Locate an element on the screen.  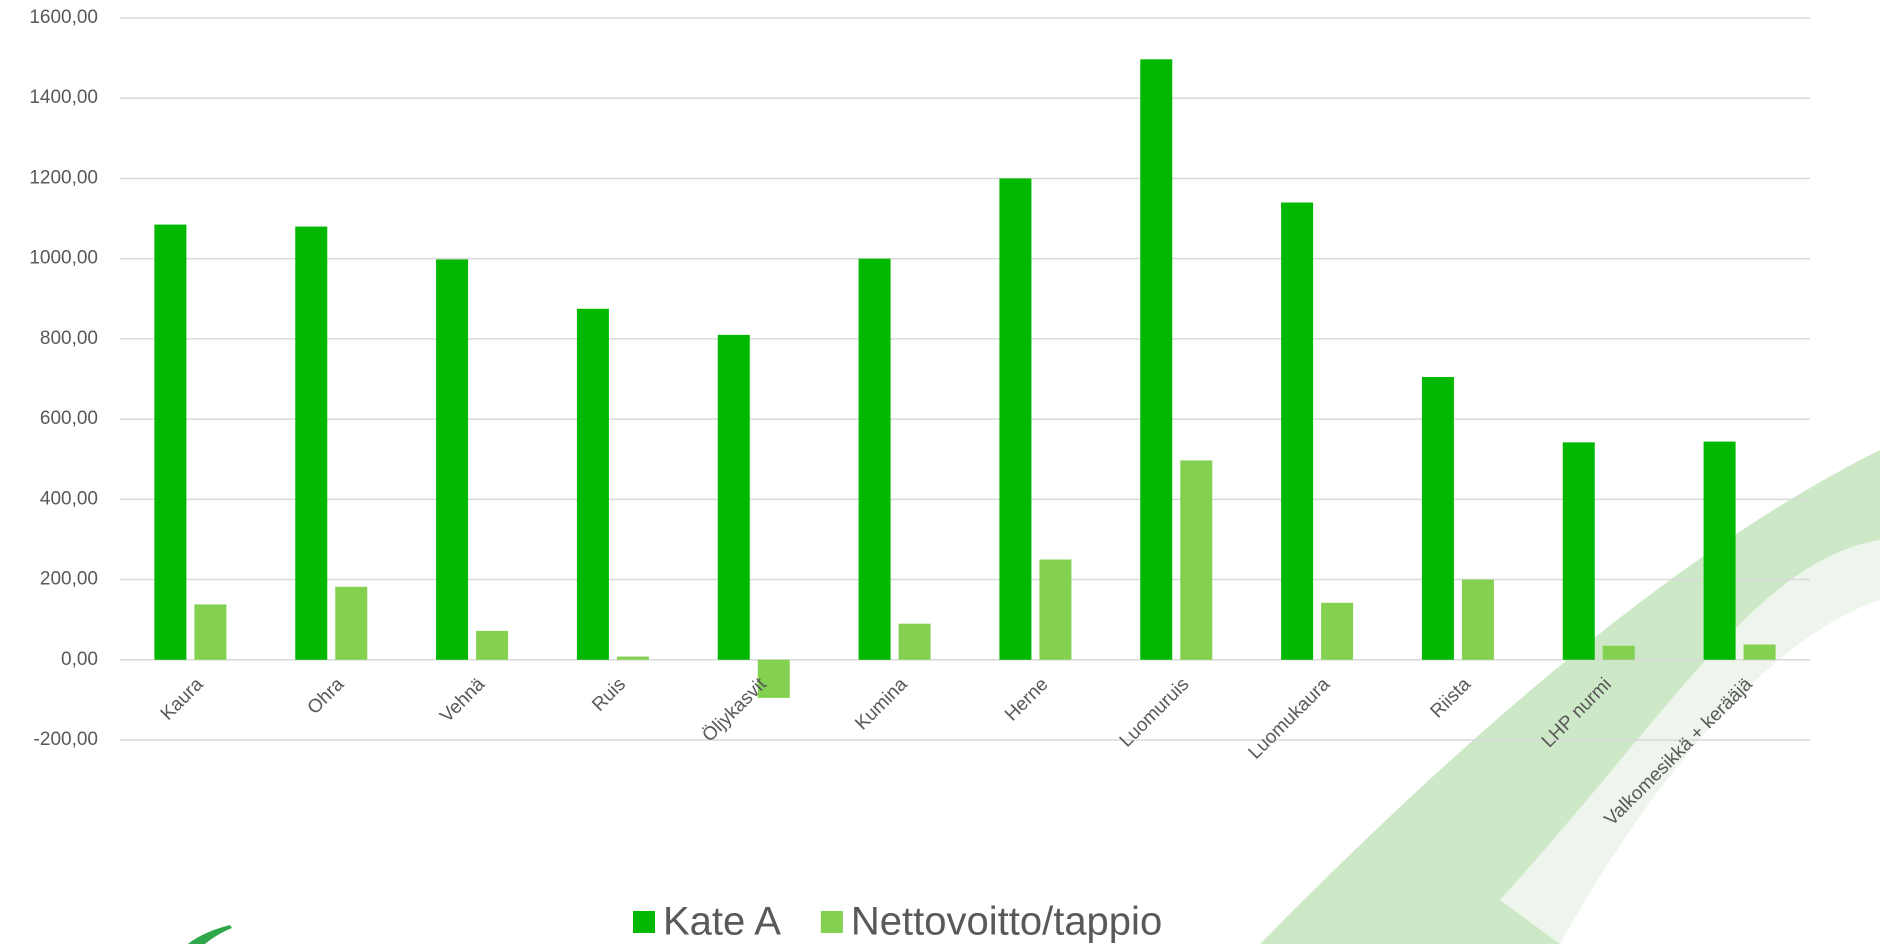
x-tick-label: Kumina is located at coordinates (881, 704).